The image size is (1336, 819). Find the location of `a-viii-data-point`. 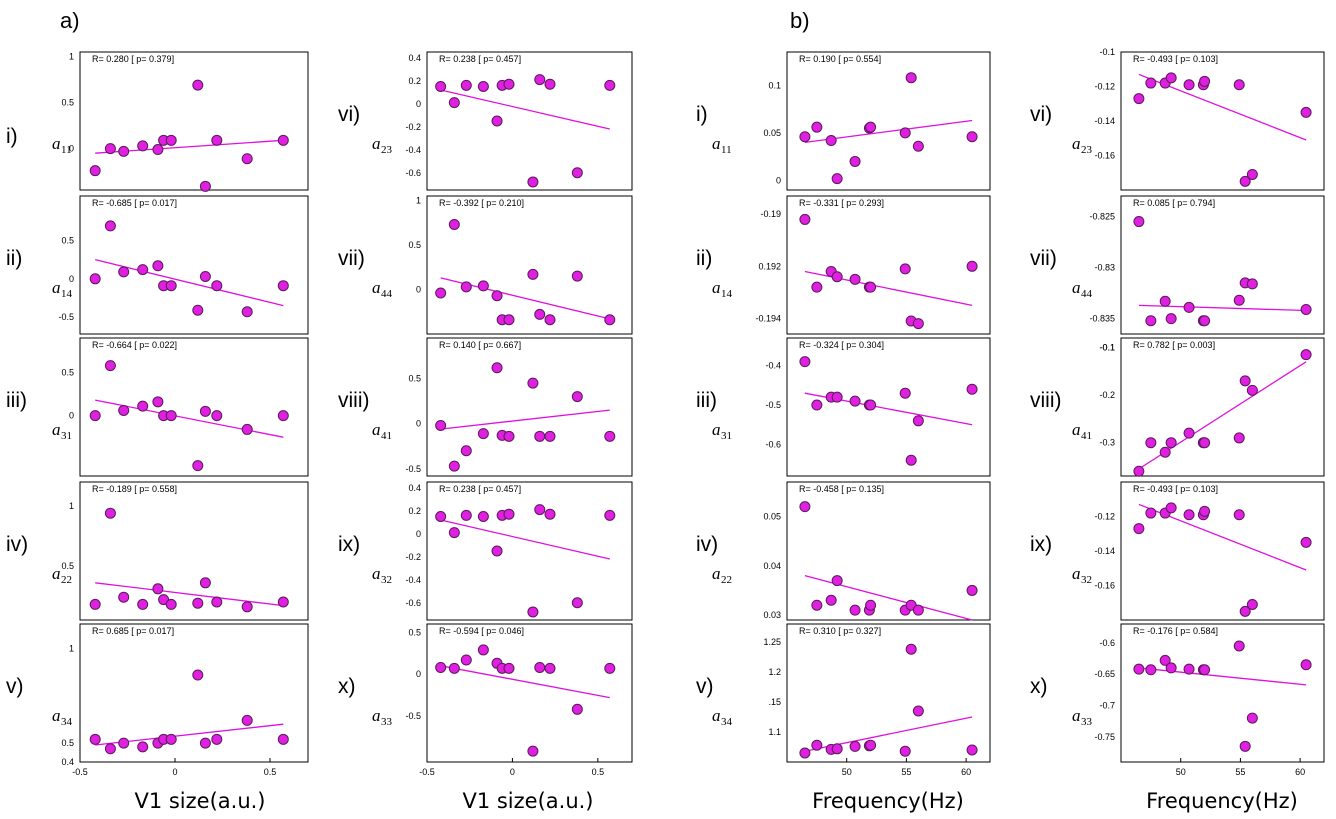

a-viii-data-point is located at coordinates (509, 436).